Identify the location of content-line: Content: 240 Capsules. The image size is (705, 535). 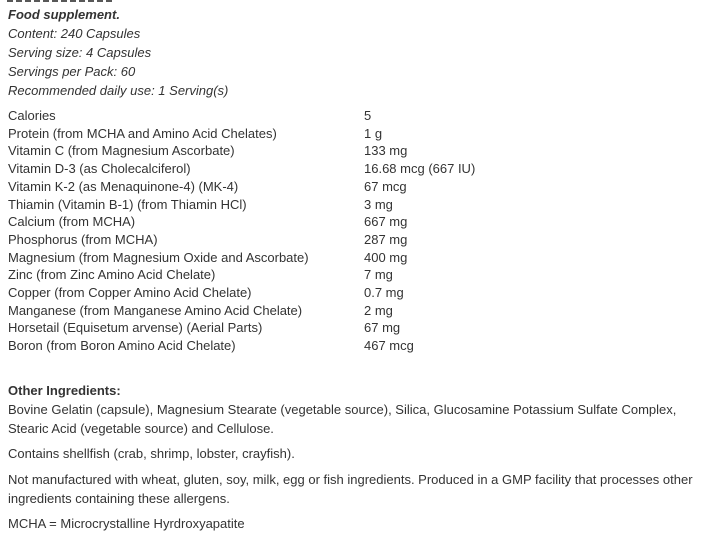
(74, 33).